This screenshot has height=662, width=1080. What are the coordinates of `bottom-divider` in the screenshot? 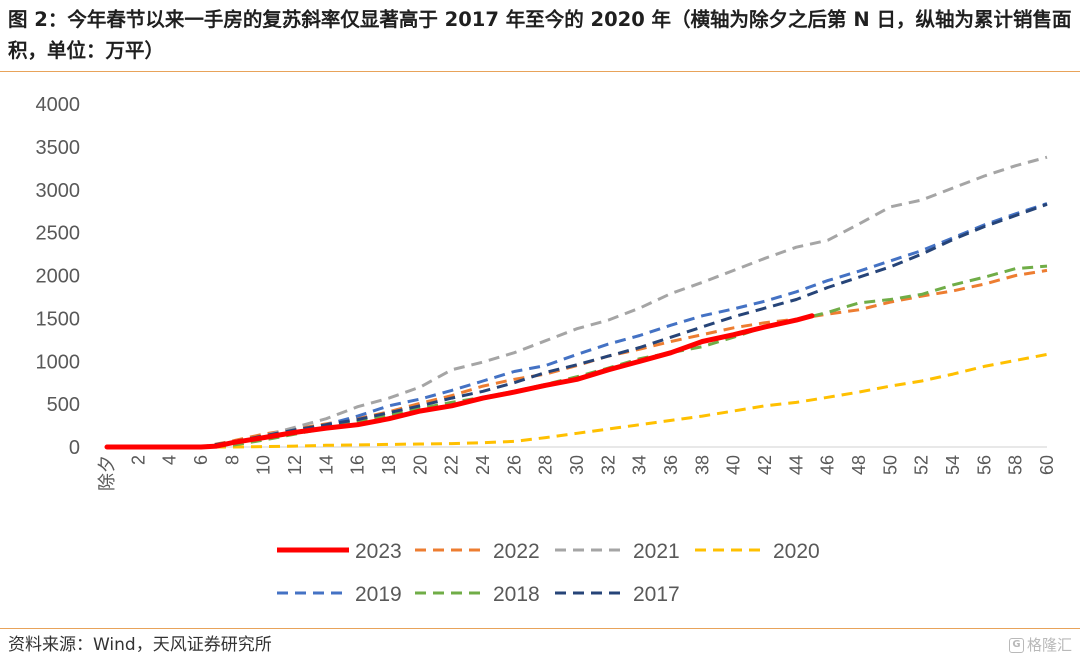 It's located at (540, 628).